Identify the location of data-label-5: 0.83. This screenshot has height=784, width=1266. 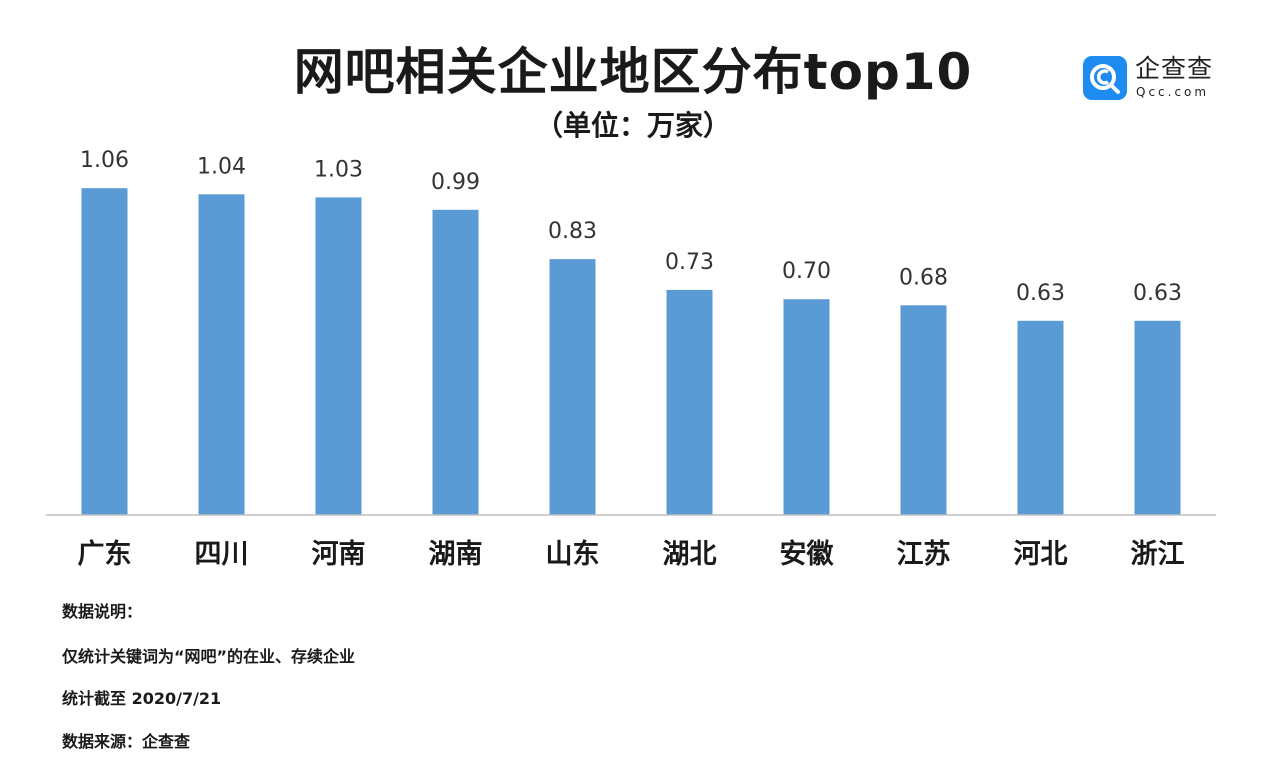
(572, 231).